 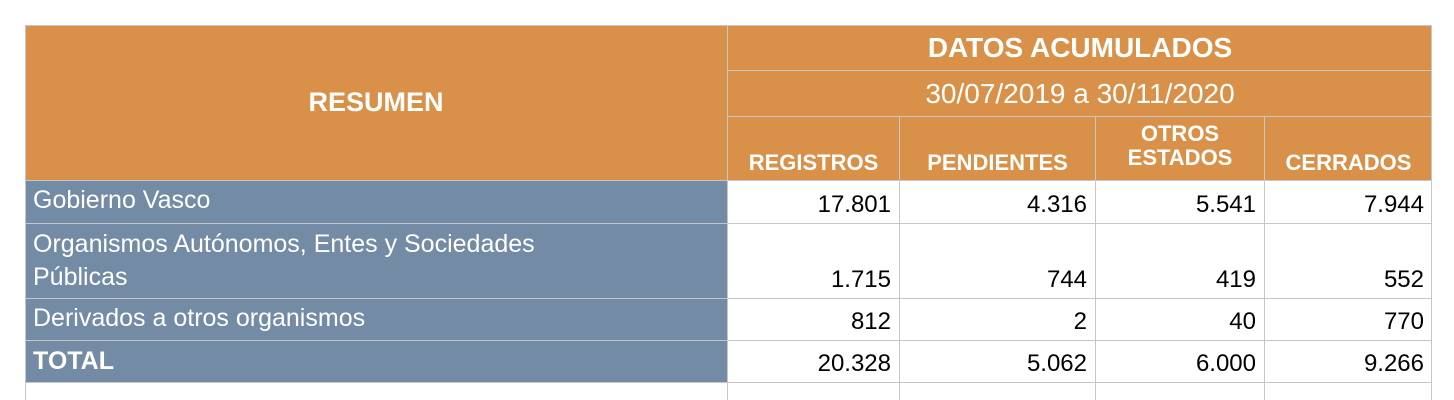 What do you see at coordinates (74, 361) in the screenshot?
I see `row-label-text: TOTAL` at bounding box center [74, 361].